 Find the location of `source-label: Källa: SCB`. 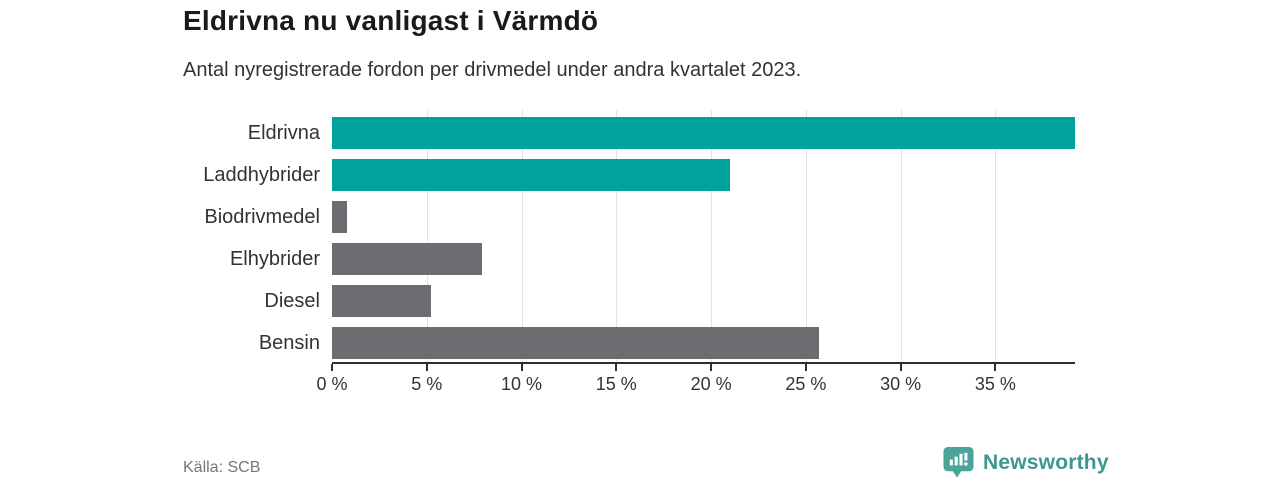

source-label: Källa: SCB is located at coordinates (222, 467).